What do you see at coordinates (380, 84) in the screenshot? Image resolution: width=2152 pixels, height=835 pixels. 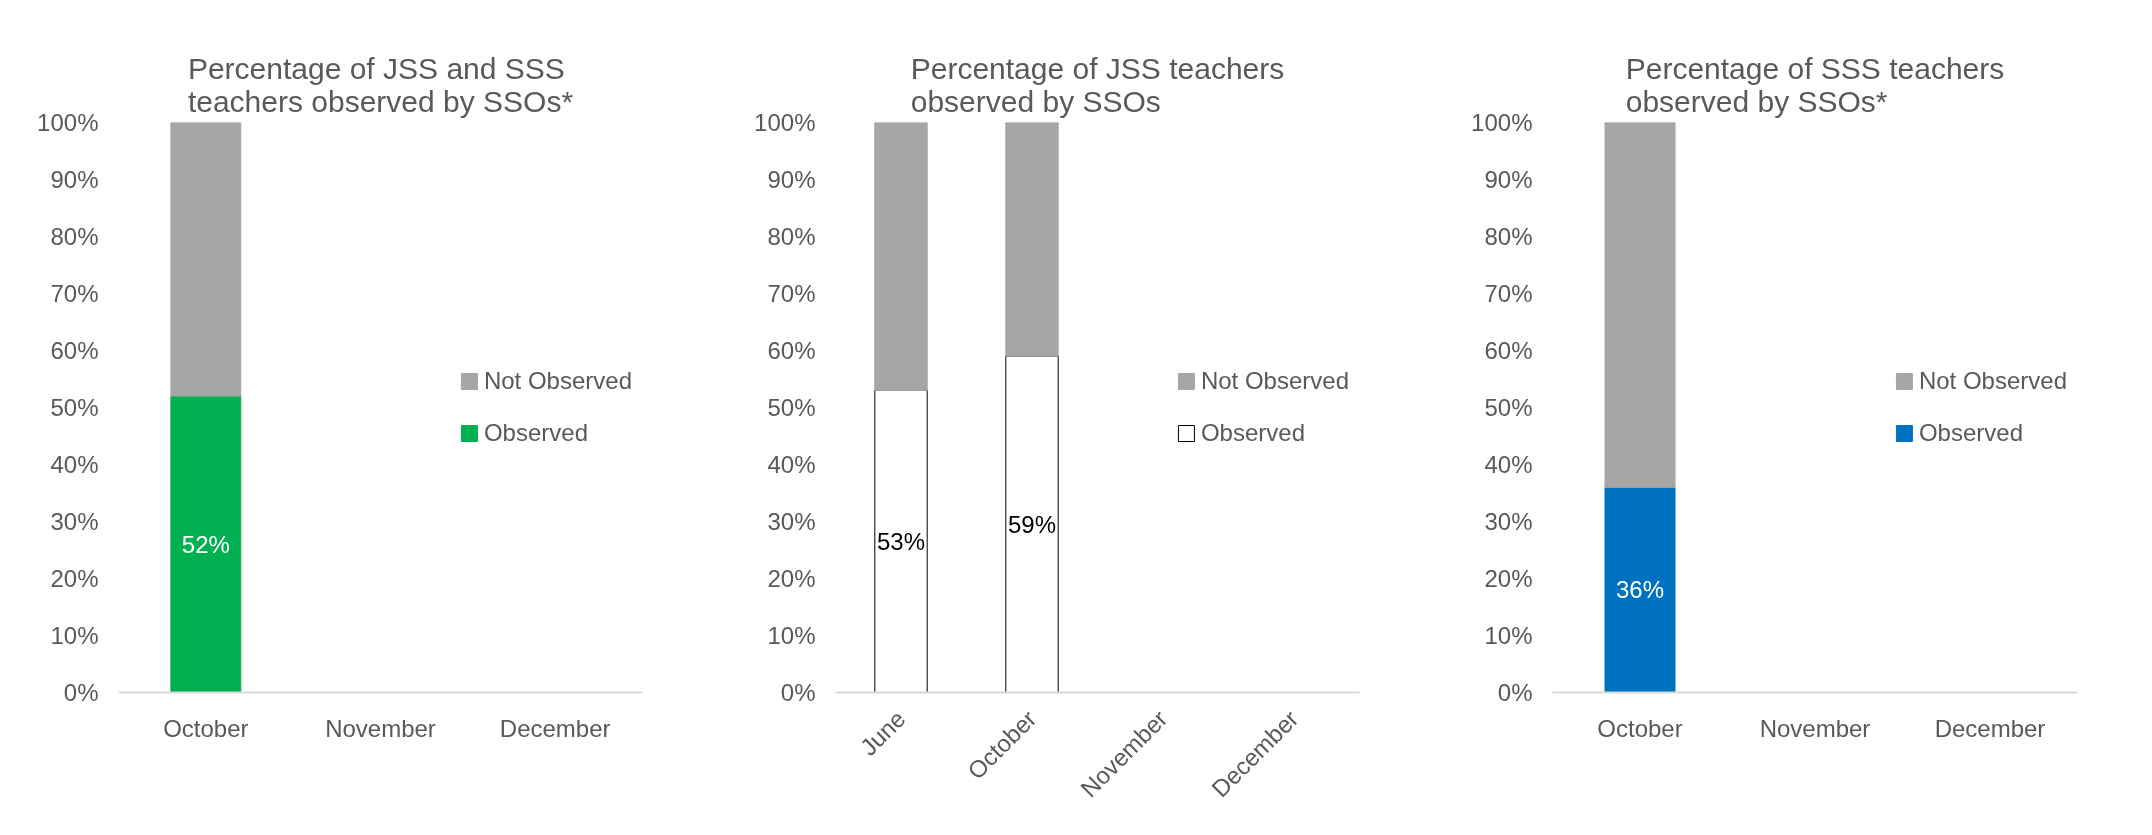 I see `chart-title: Percentage of JSS and SSS teachers observed by SSOs*` at bounding box center [380, 84].